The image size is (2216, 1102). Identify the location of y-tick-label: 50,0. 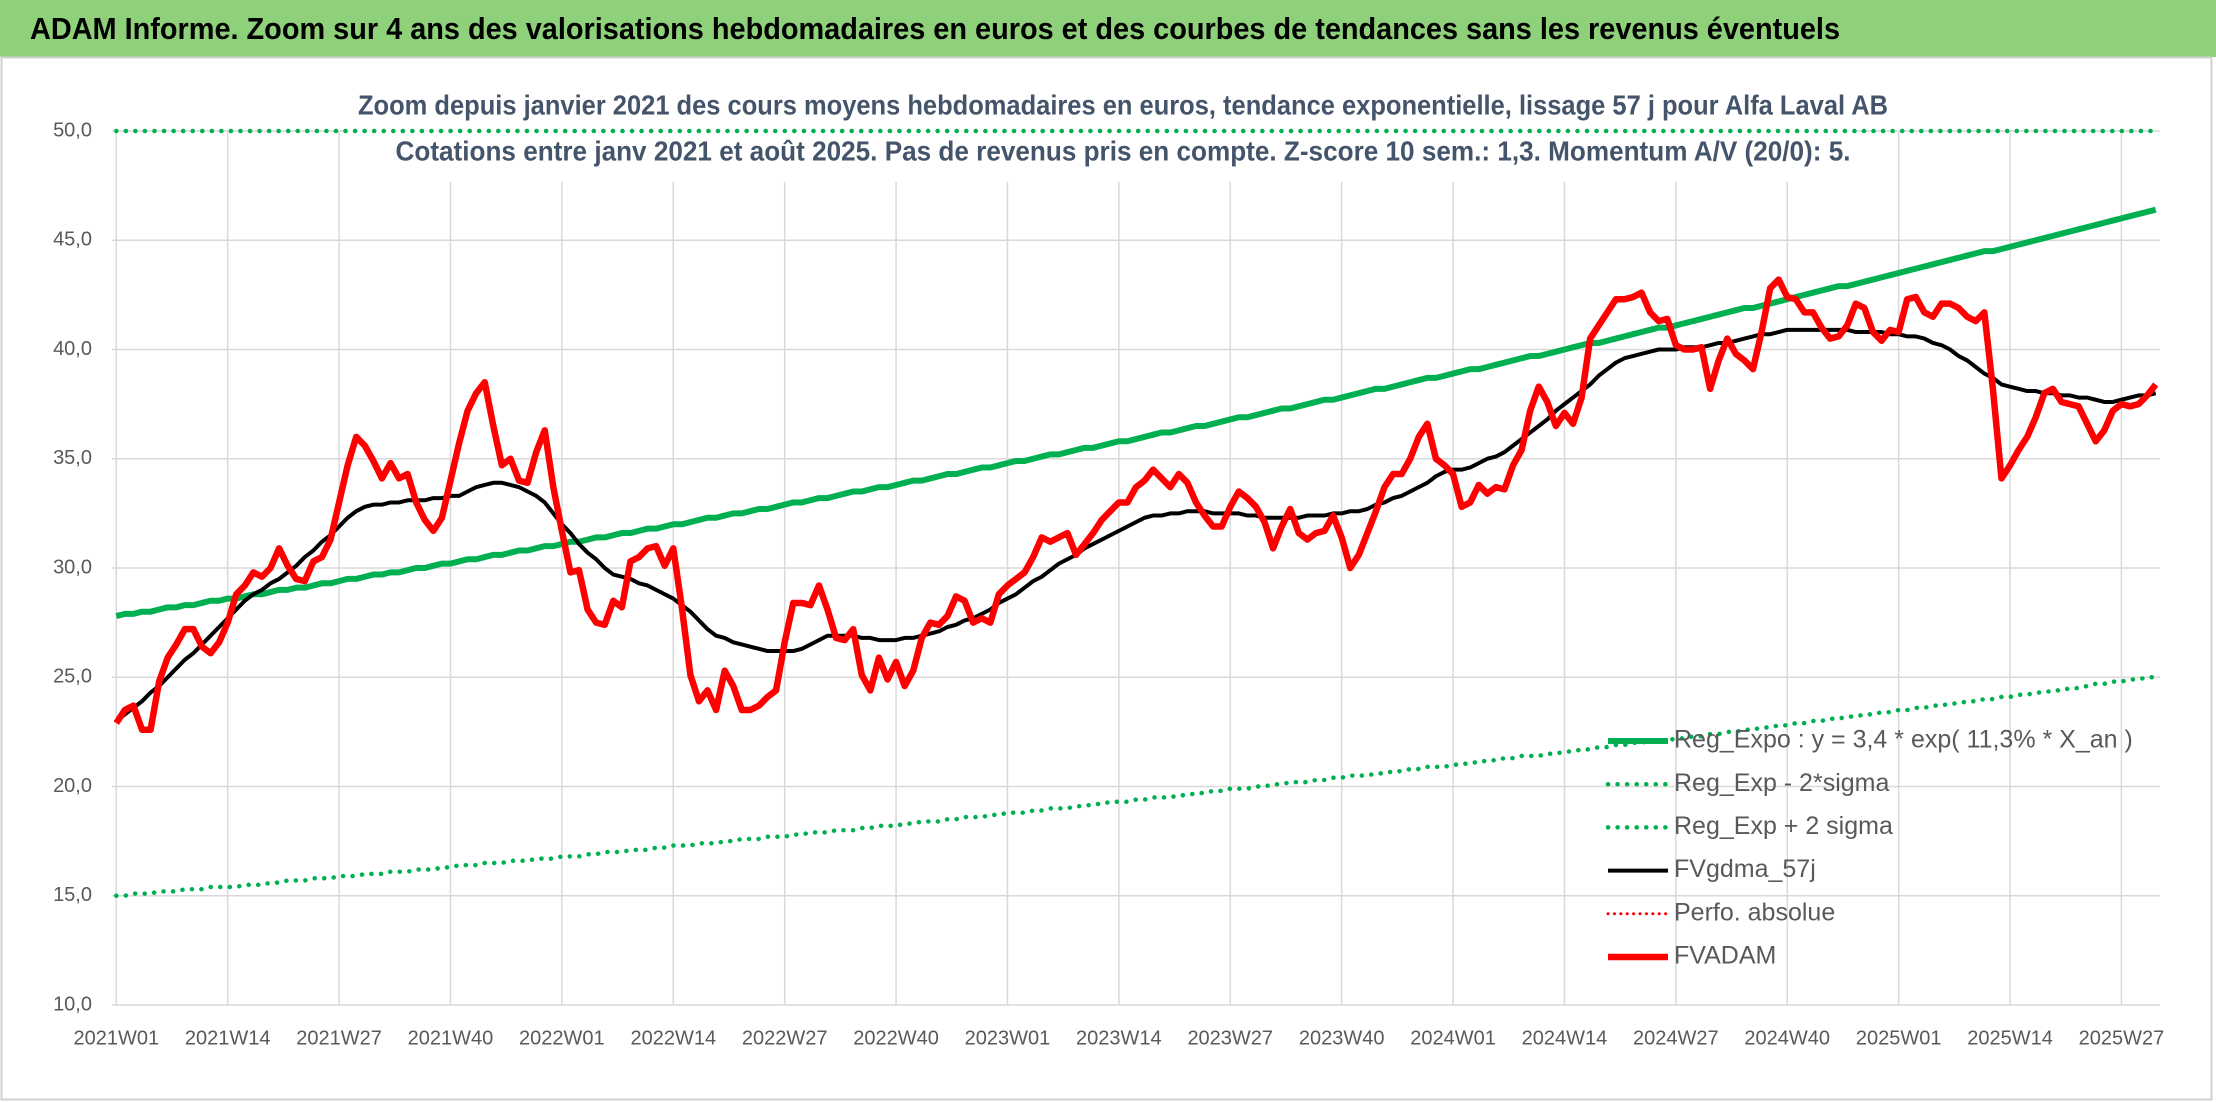
(72, 130).